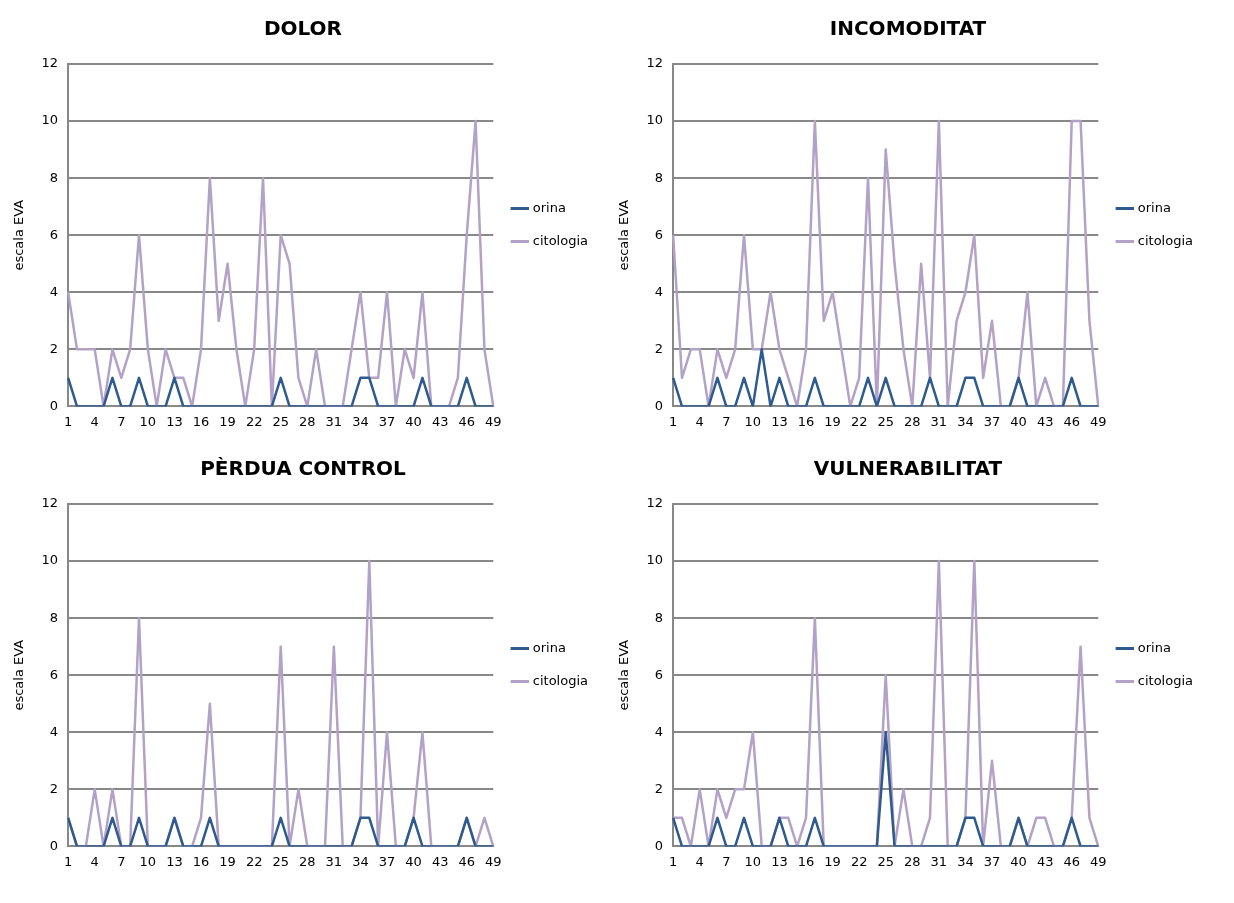 The height and width of the screenshot is (903, 1234). Describe the element at coordinates (303, 468) in the screenshot. I see `chart-title: PÈRDUA CONTROL` at that location.